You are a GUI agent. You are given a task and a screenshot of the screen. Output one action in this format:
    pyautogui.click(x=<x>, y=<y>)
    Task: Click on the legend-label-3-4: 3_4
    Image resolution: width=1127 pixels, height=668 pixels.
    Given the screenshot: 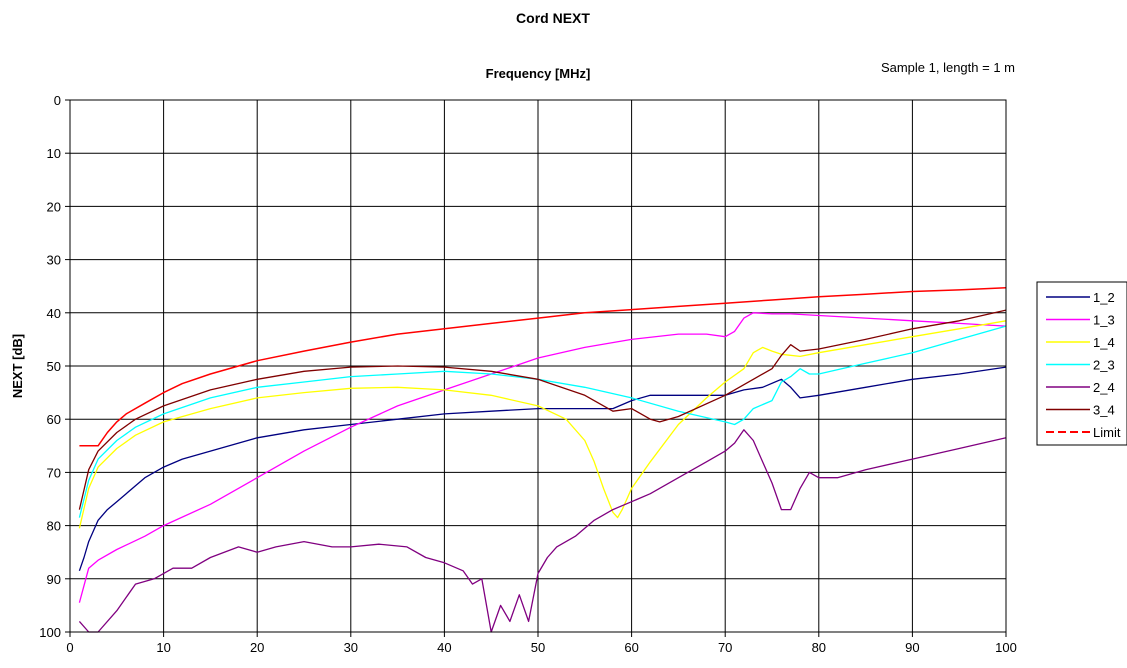 What is the action you would take?
    pyautogui.click(x=1104, y=410)
    